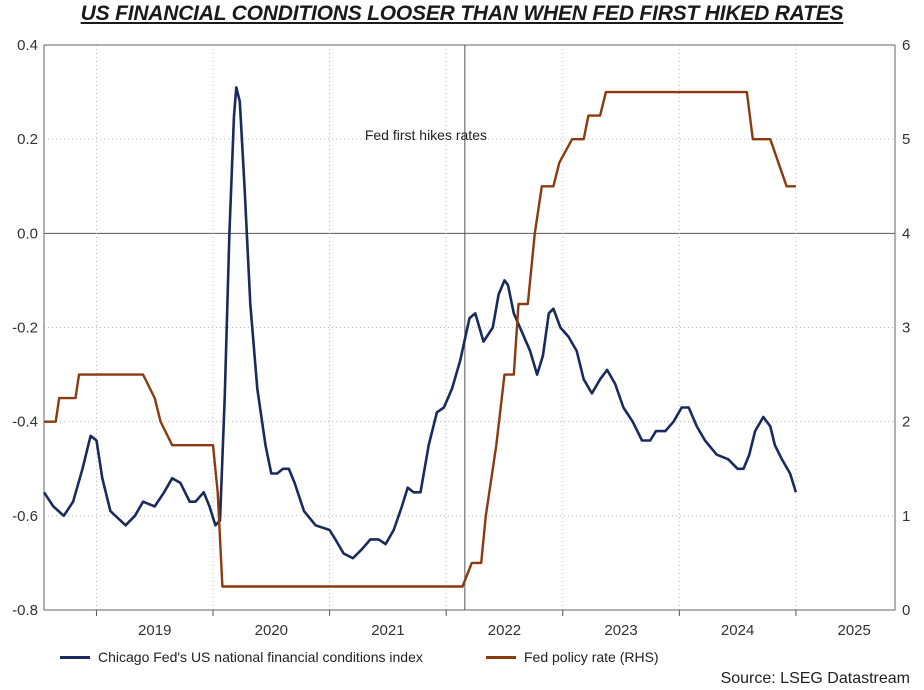 The image size is (924, 690). Describe the element at coordinates (154, 630) in the screenshot. I see `x-tick-label: 2019` at that location.